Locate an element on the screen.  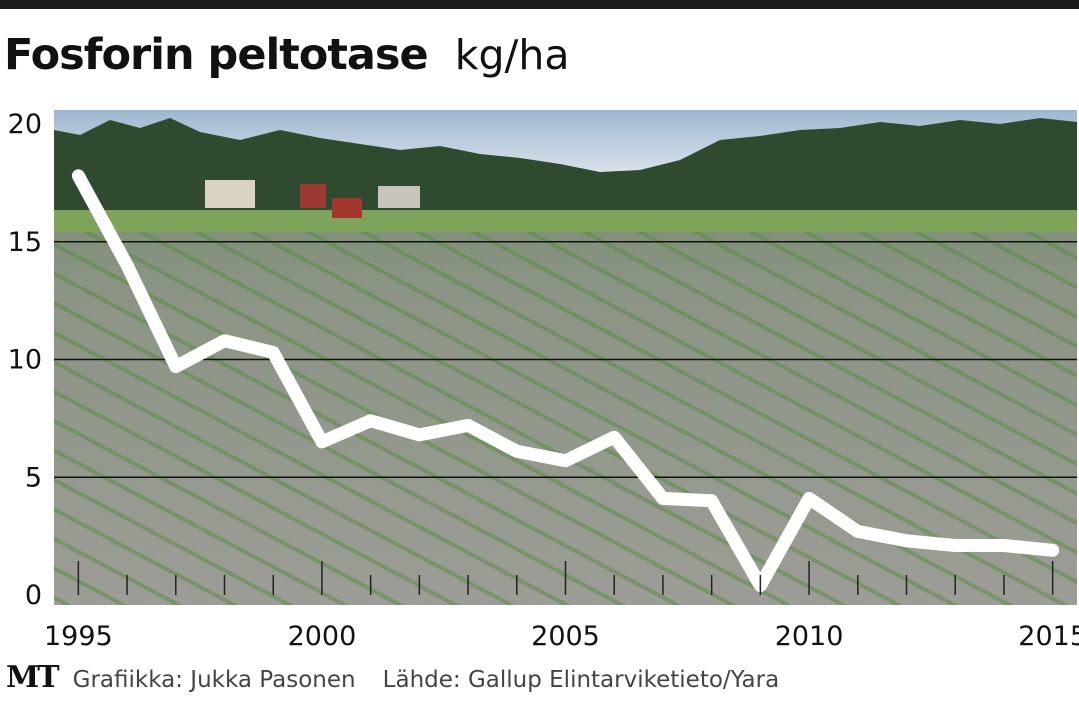
x-tick-label-2010: 2010 is located at coordinates (809, 636).